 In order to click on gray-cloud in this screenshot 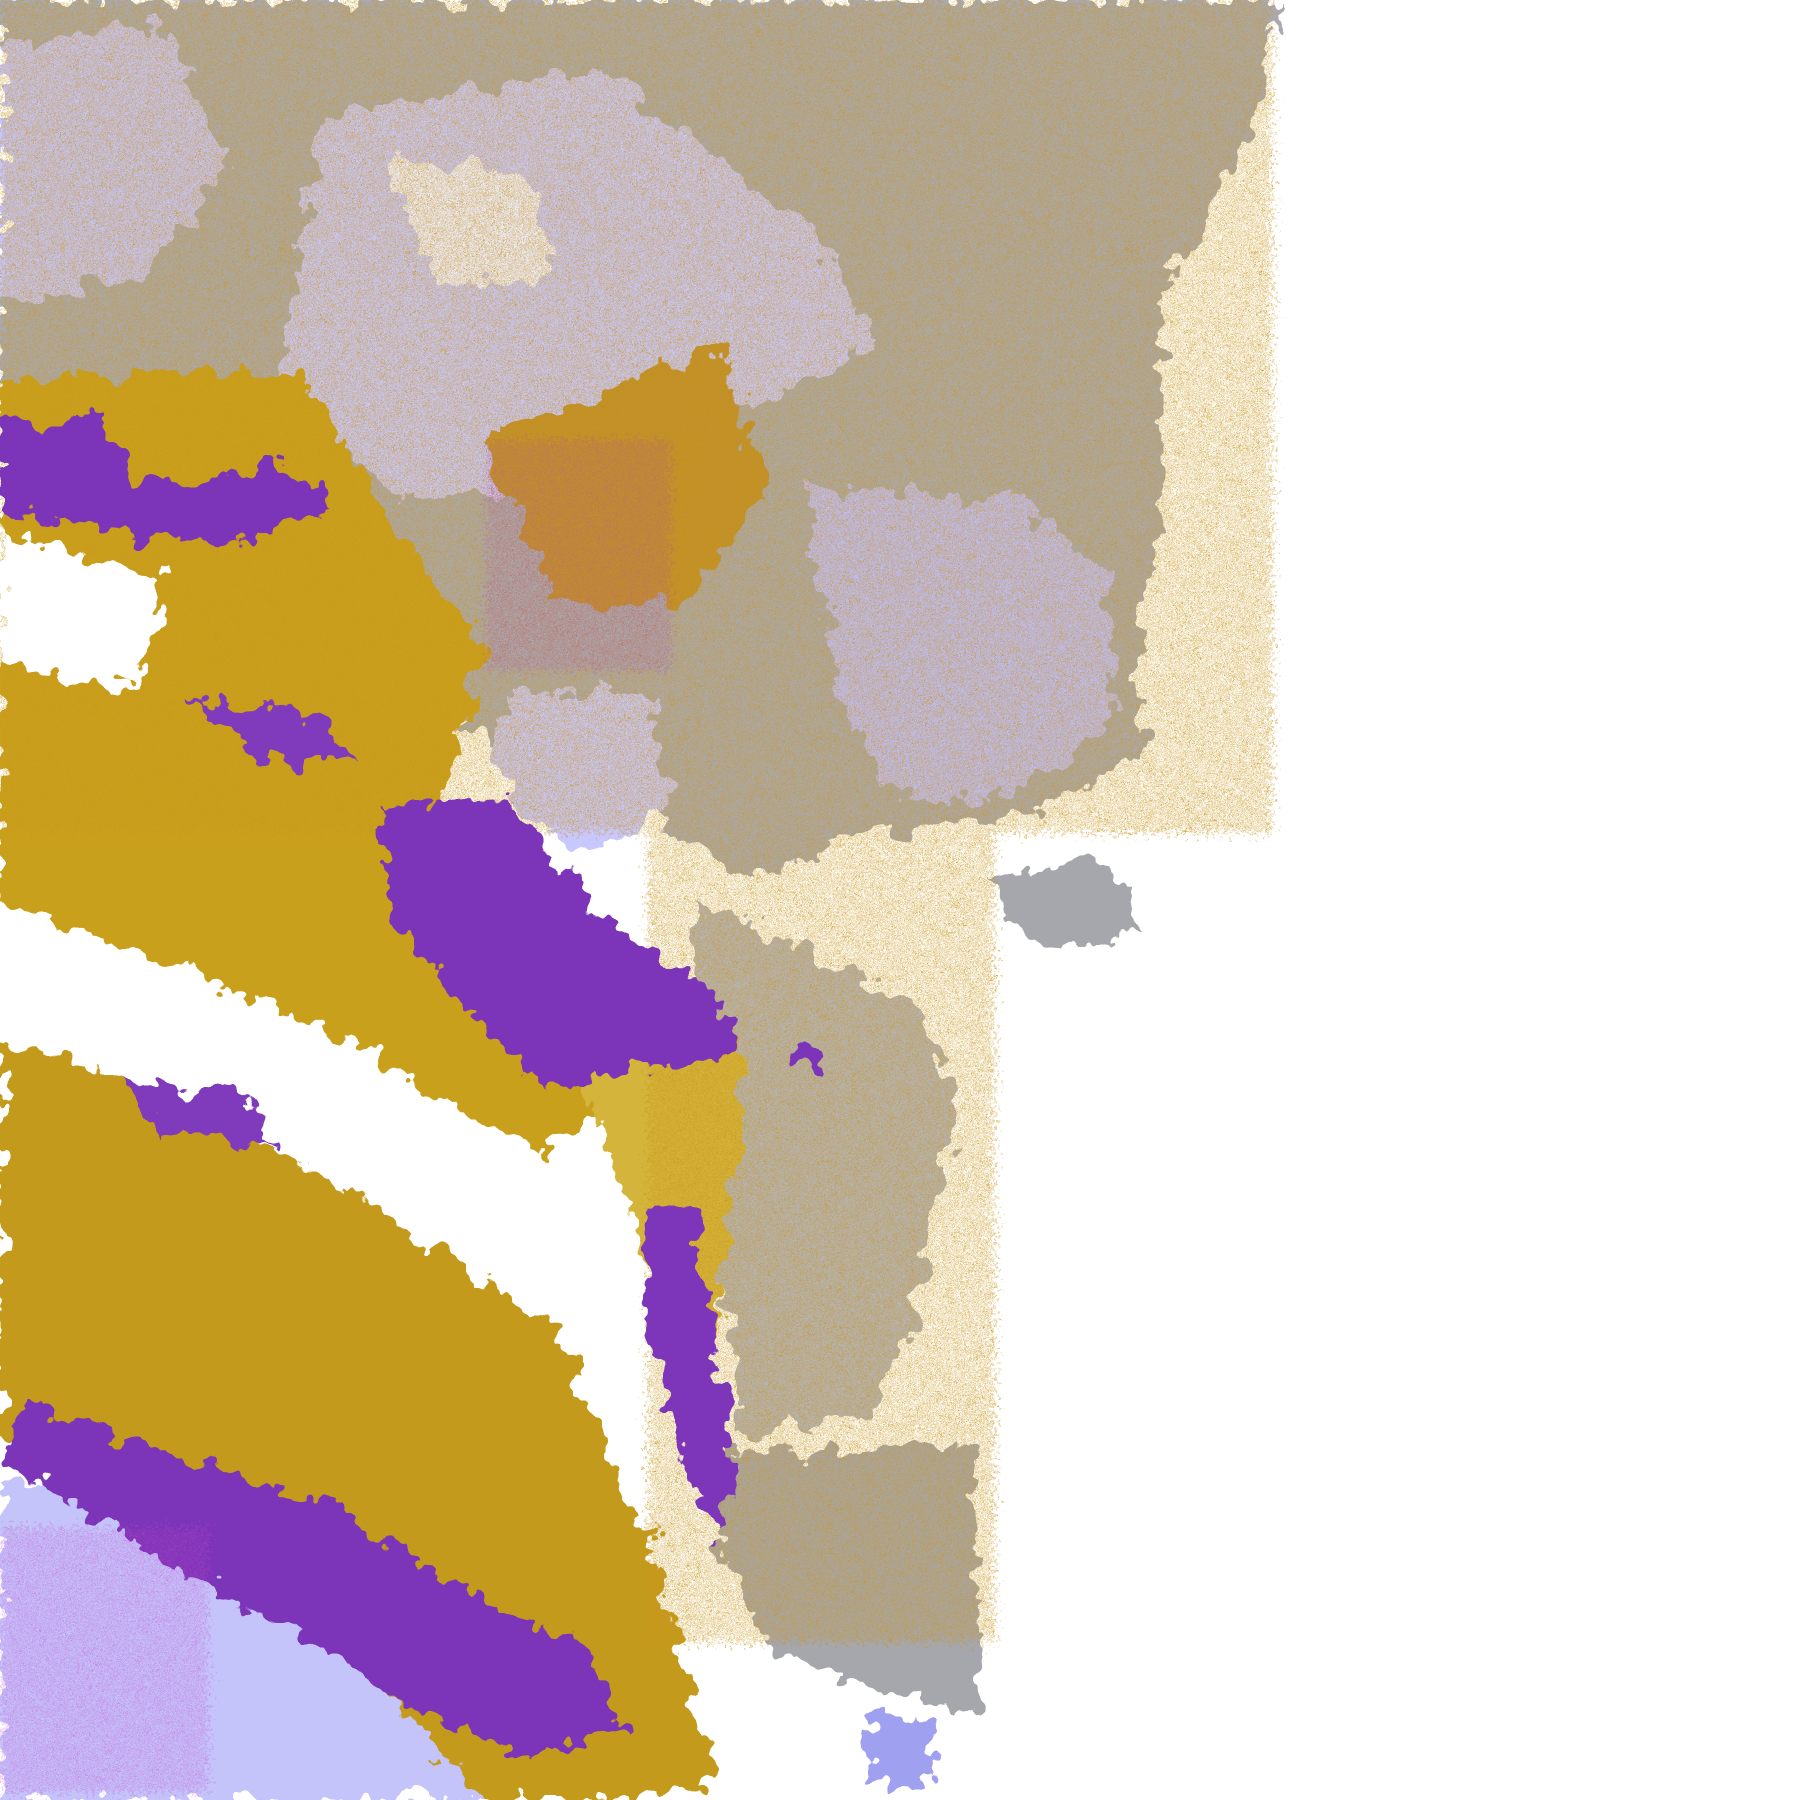, I will do `click(1070, 902)`.